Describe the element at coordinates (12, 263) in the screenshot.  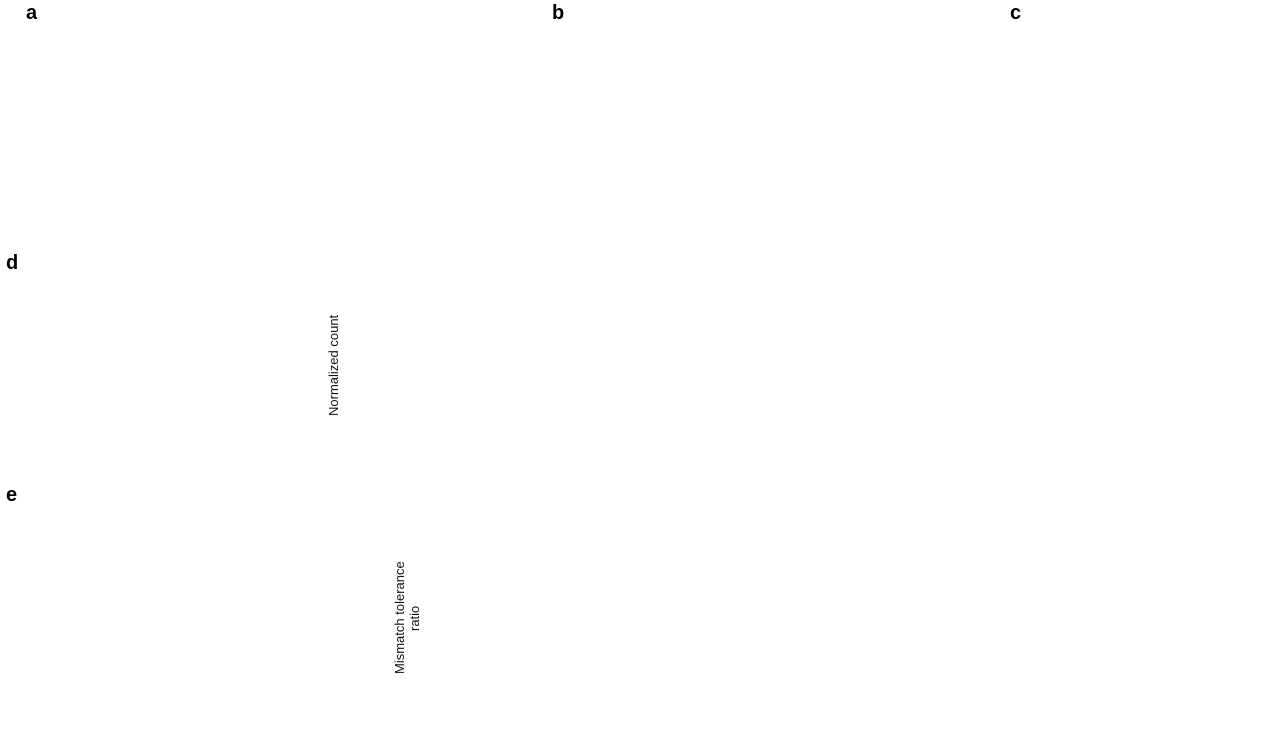
I see `panel-label-d: d` at that location.